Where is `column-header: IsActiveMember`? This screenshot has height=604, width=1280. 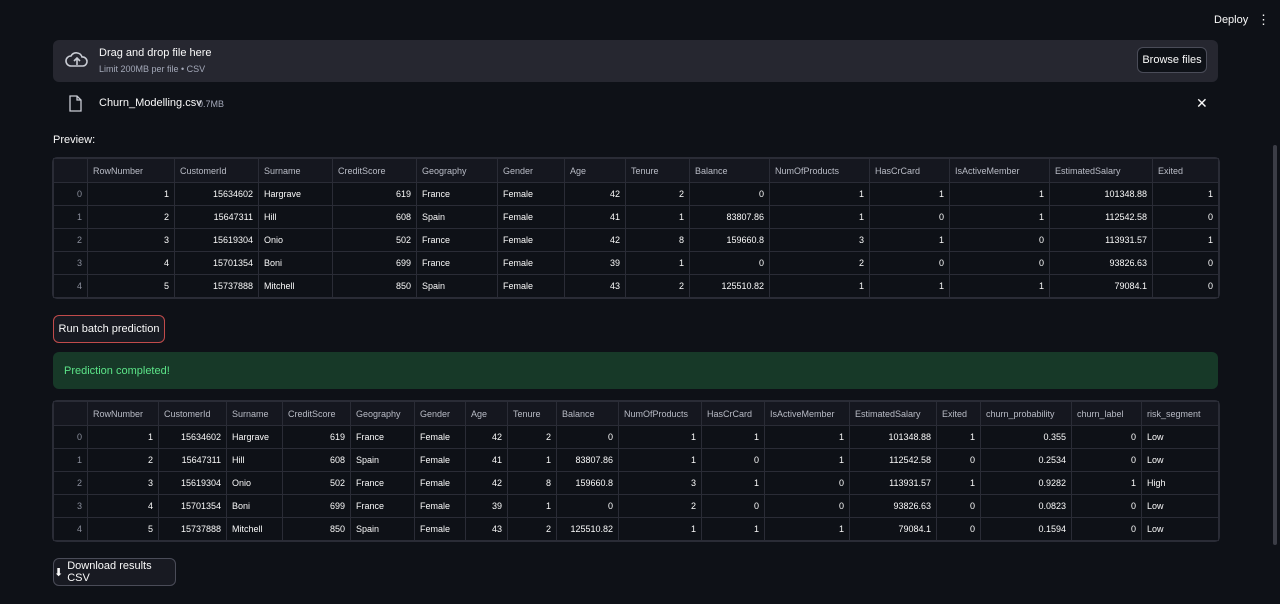
column-header: IsActiveMember is located at coordinates (807, 413).